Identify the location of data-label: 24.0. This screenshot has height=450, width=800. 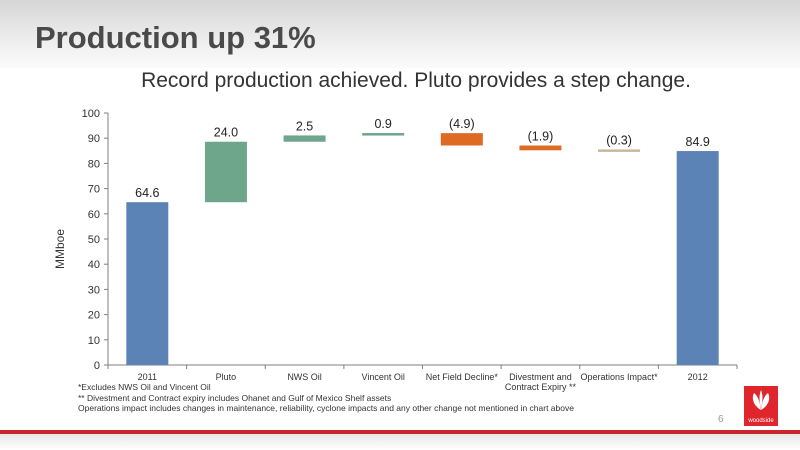
(226, 133).